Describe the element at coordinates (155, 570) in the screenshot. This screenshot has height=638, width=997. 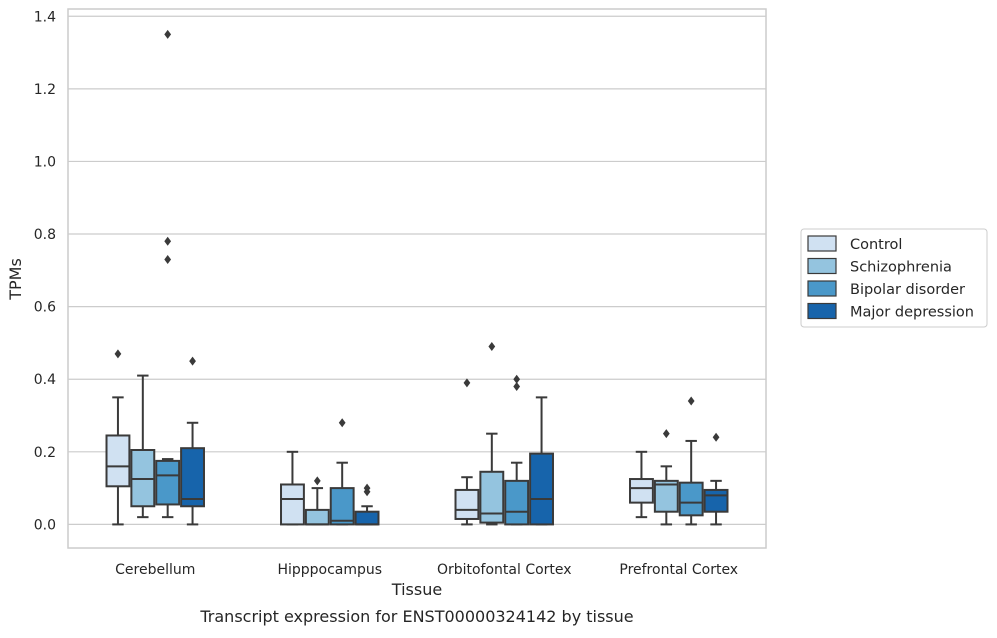
I see `x-tick-label: Cerebellum` at that location.